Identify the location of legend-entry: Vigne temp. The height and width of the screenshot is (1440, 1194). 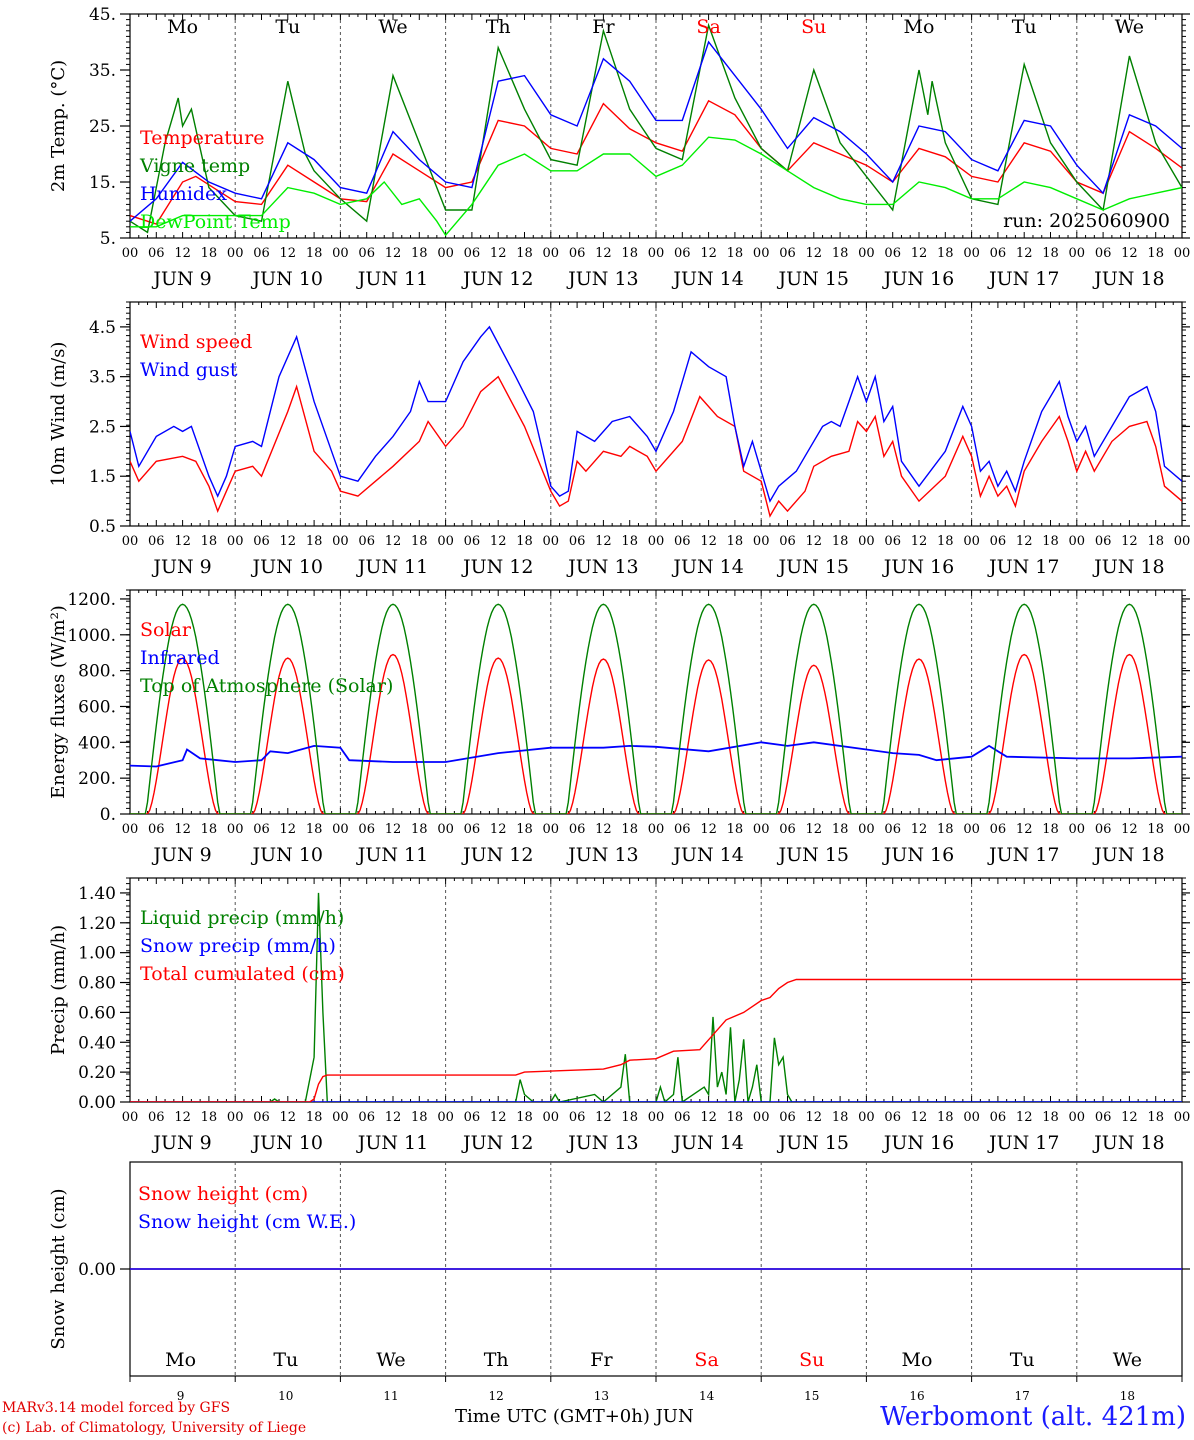
(194, 166).